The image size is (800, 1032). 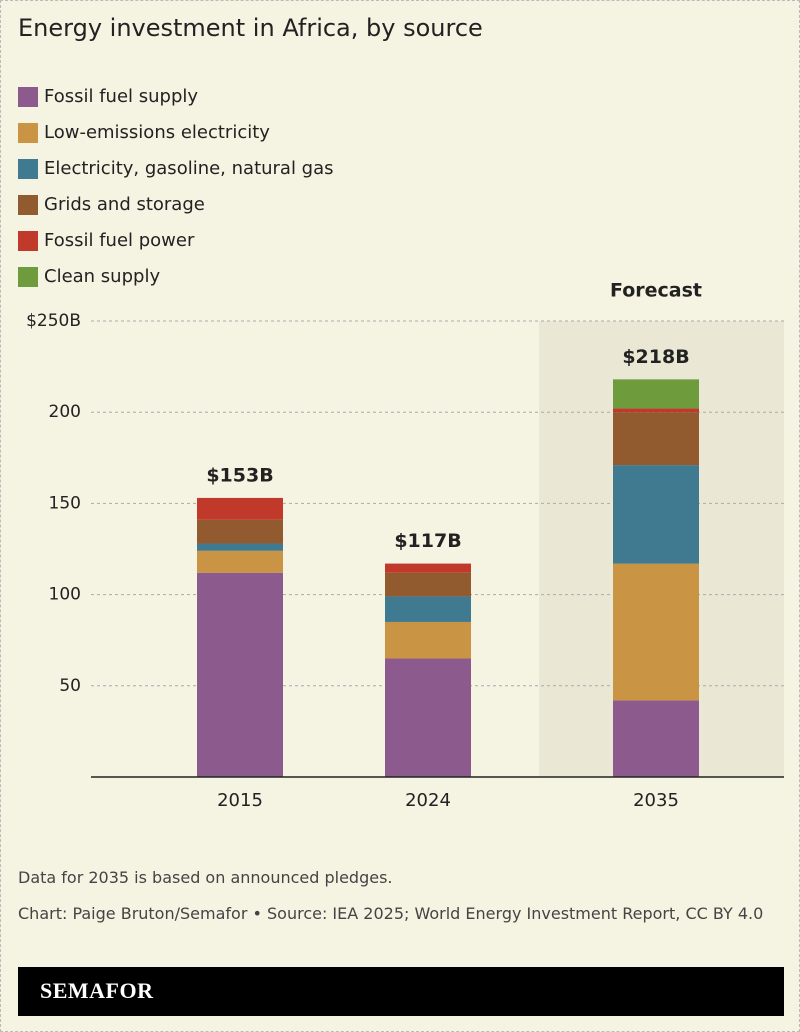 What do you see at coordinates (656, 800) in the screenshot?
I see `x-tick-label: 2035` at bounding box center [656, 800].